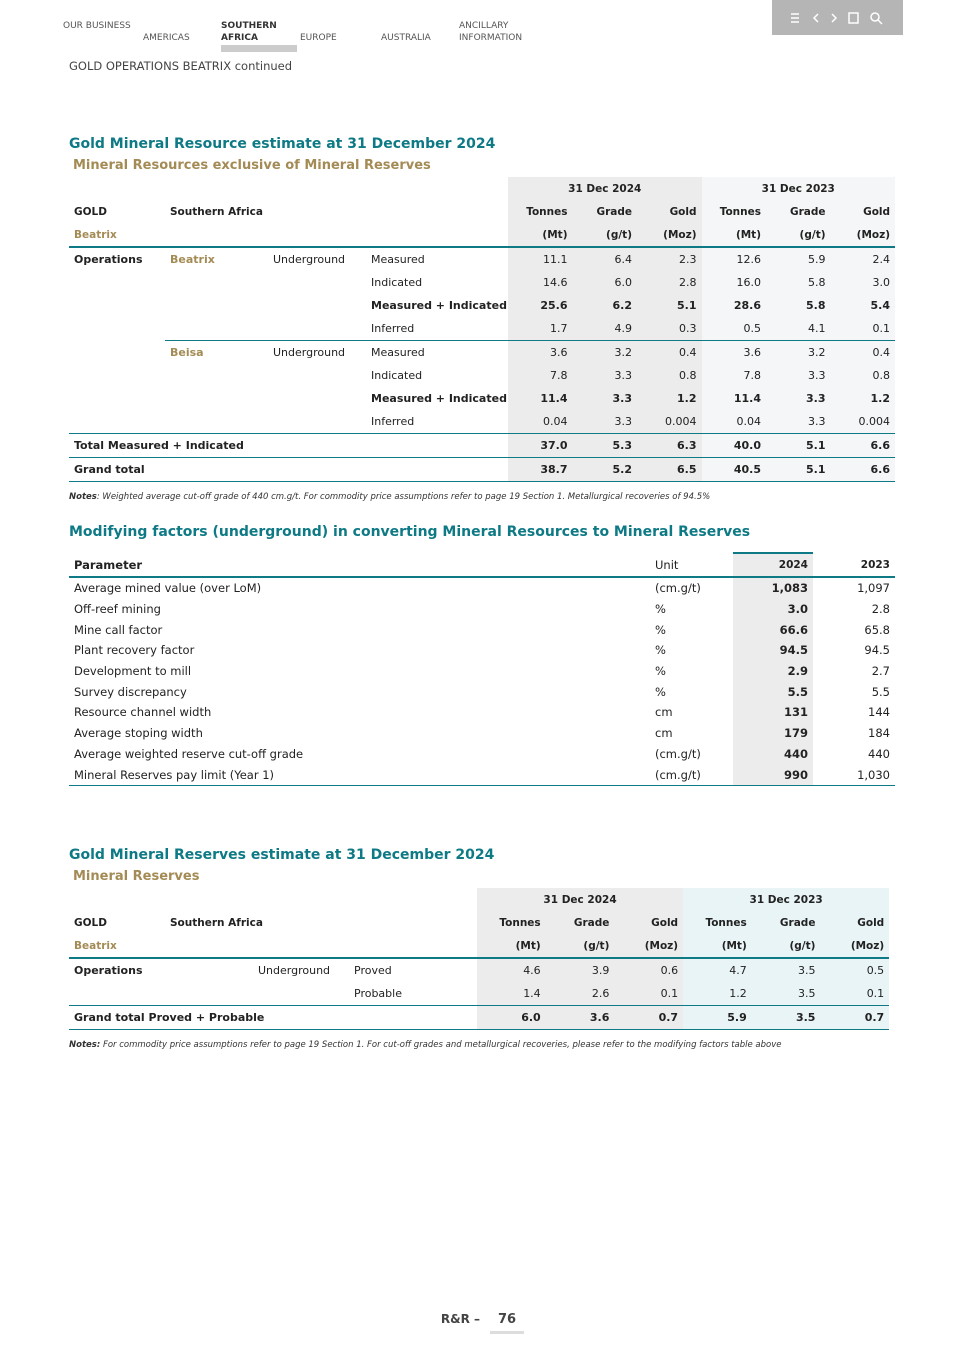  I want to click on unit-header: (Mt), so click(540, 235).